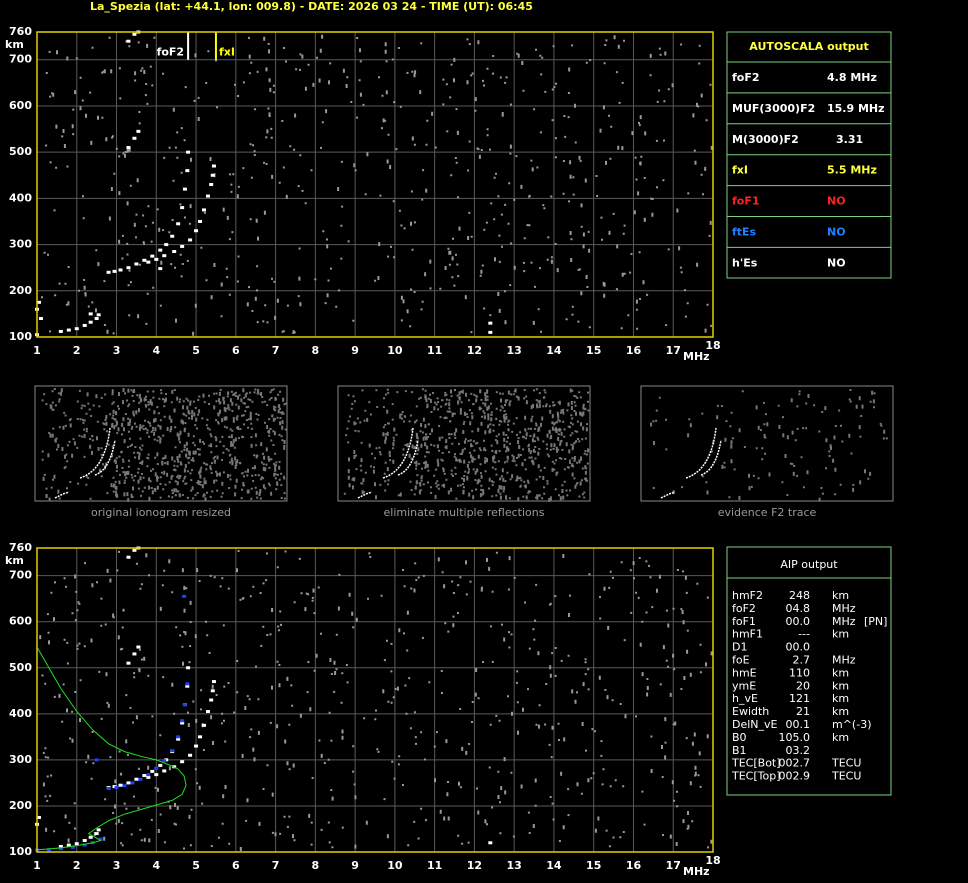  Describe the element at coordinates (474, 350) in the screenshot. I see `x-tick-label: 12` at that location.